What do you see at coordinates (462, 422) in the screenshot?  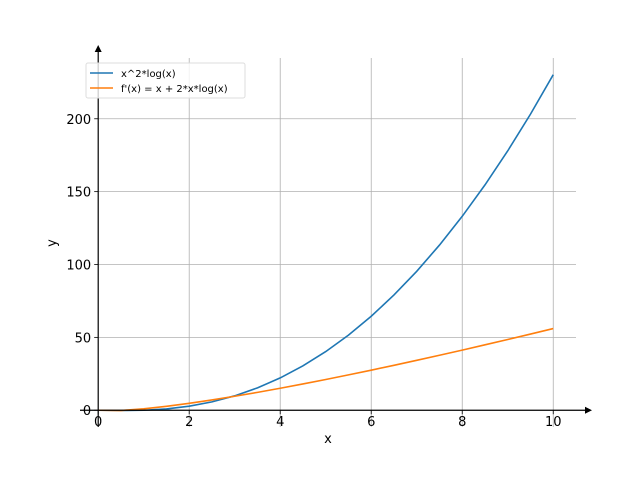 I see `x-tick-label: 8` at bounding box center [462, 422].